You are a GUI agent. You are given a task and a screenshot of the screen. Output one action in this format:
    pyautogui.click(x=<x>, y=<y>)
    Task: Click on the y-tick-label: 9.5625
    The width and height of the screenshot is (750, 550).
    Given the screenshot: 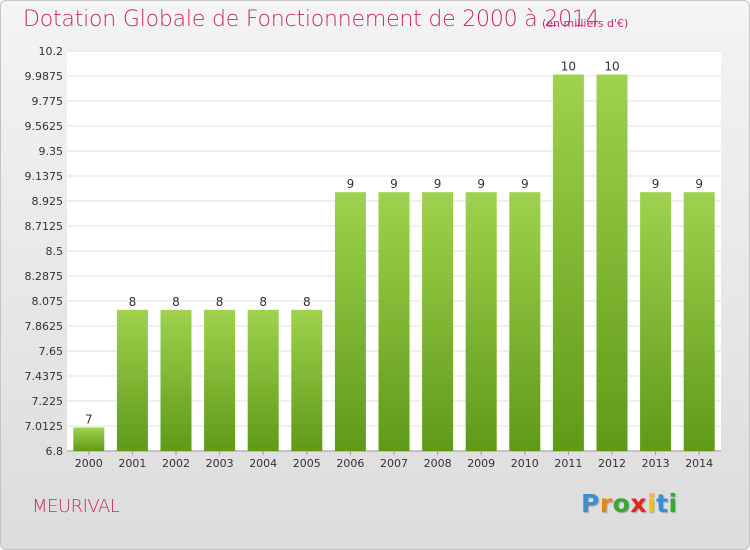 What is the action you would take?
    pyautogui.click(x=44, y=126)
    